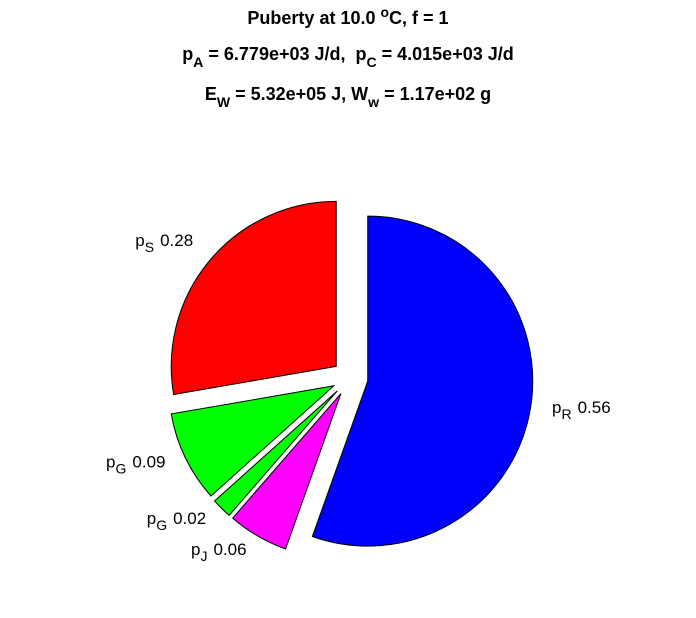 The image size is (696, 618). I want to click on title-text: = 5.32e+05 J, W, so click(299, 94).